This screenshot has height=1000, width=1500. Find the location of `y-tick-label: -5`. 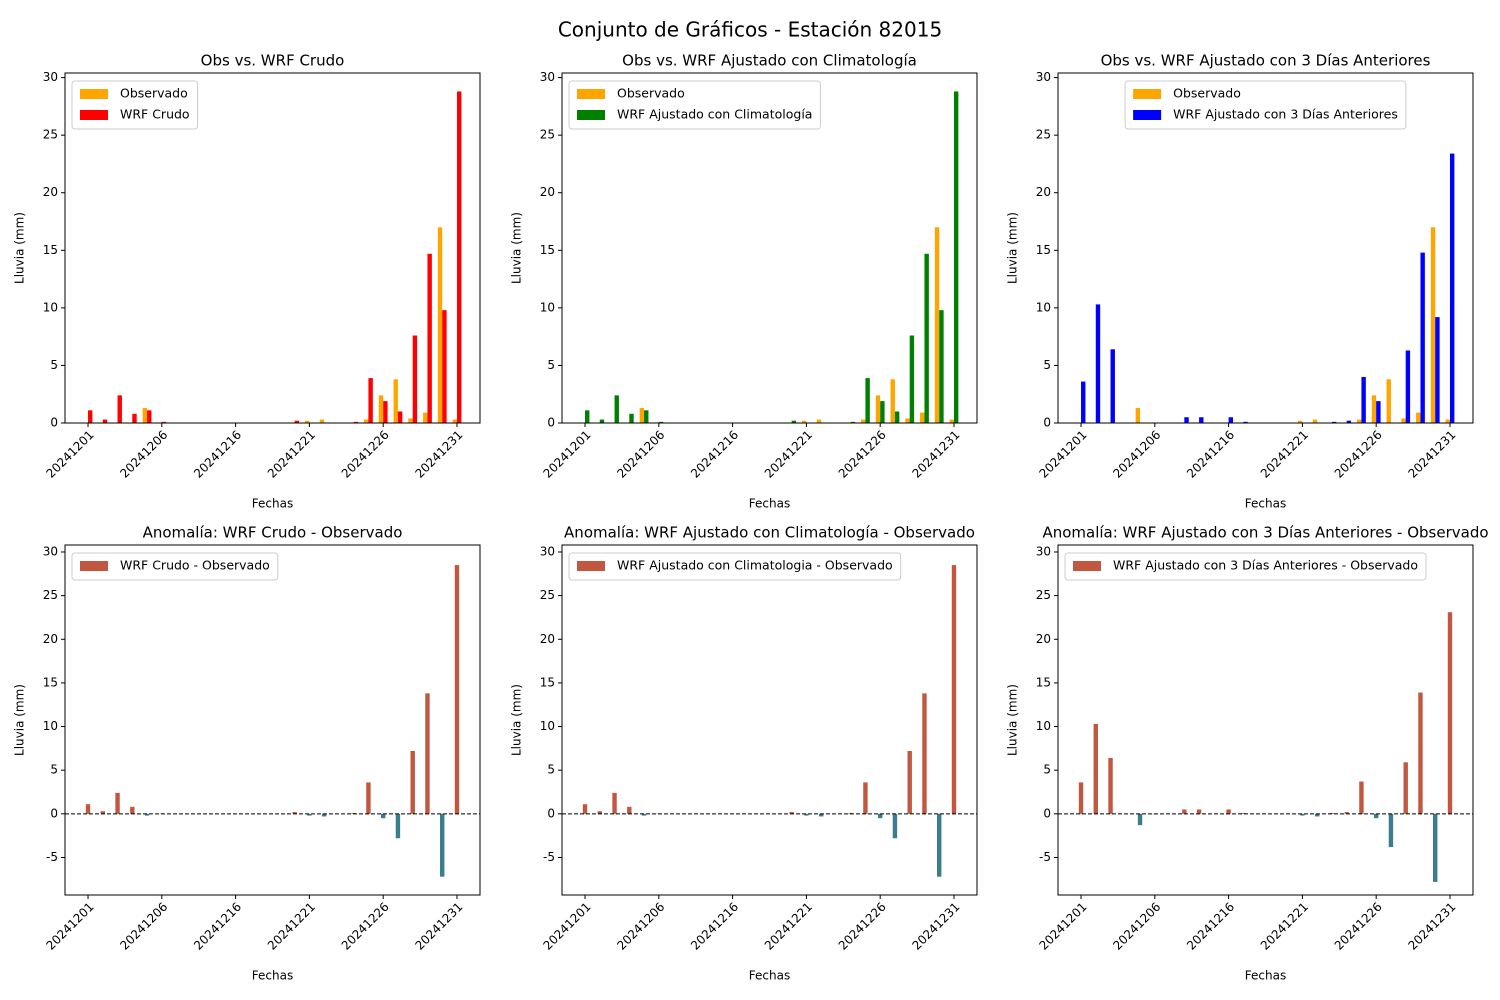

y-tick-label: -5 is located at coordinates (549, 857).